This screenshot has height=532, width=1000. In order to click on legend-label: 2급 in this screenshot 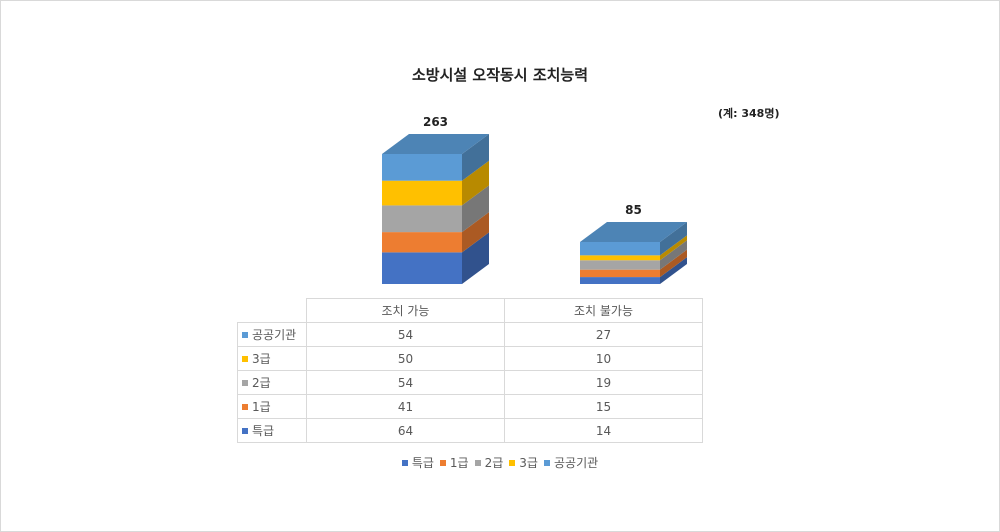, I will do `click(494, 463)`.